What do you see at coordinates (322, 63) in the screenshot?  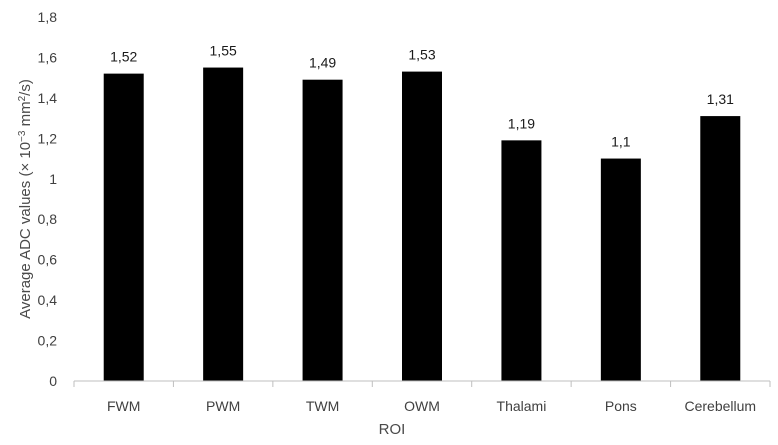 I see `data-label: 1,49` at bounding box center [322, 63].